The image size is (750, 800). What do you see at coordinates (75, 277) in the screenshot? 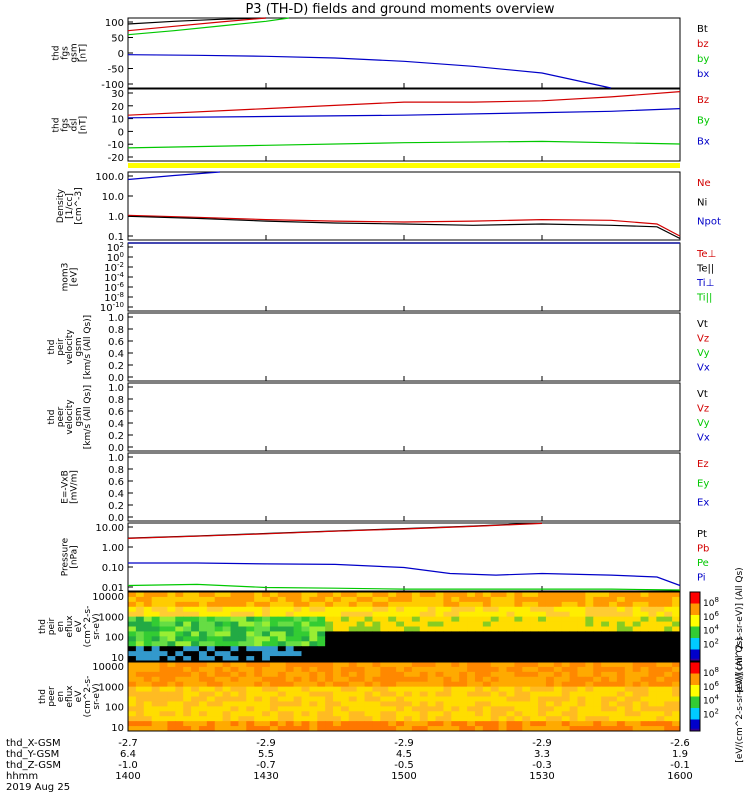
I see `ylabel-line: [eV]` at bounding box center [75, 277].